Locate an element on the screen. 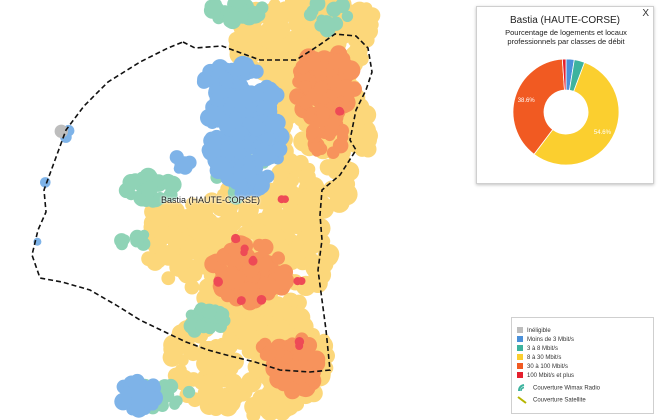  popup-title: Bastia (HAUTE-CORSE) is located at coordinates (564, 20).